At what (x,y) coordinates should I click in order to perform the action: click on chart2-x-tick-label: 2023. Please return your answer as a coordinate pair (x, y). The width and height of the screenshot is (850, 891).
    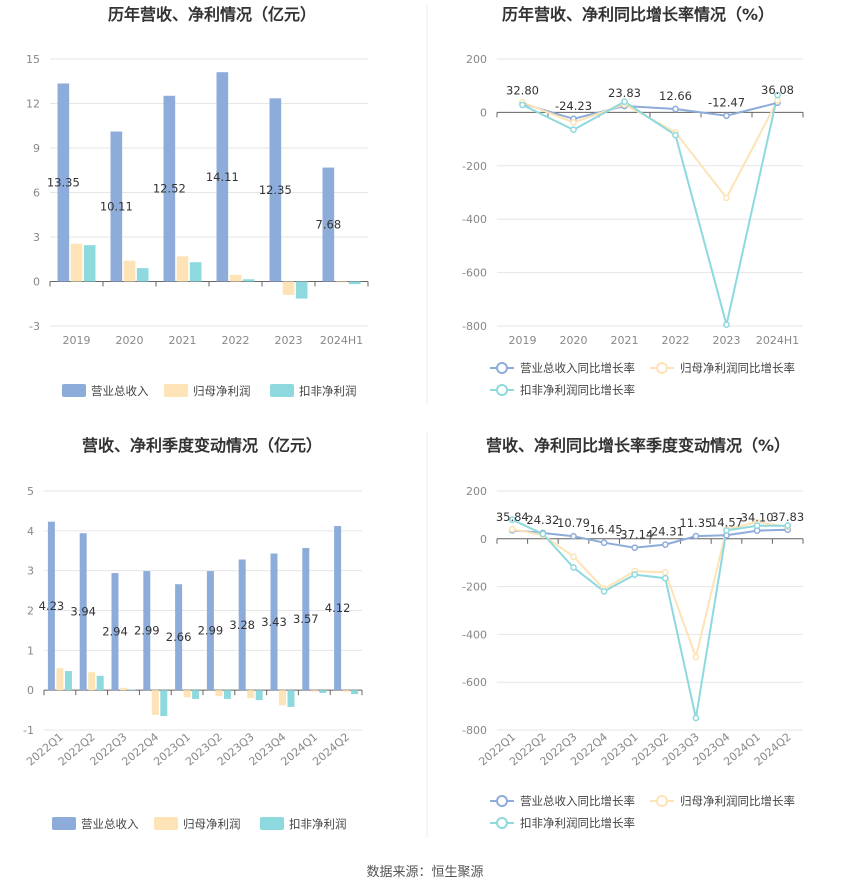
    Looking at the image, I should click on (727, 340).